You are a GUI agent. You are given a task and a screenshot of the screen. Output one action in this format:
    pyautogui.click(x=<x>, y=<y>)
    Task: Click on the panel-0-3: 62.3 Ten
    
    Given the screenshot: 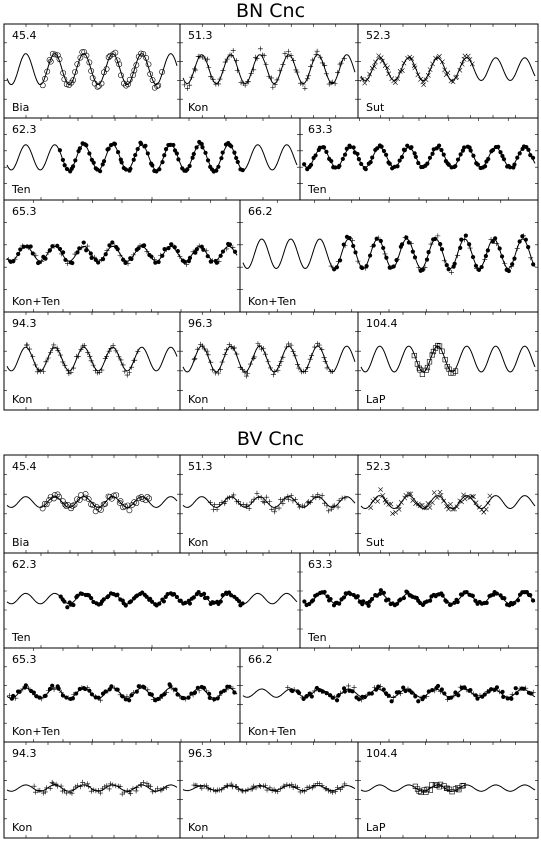 What is the action you would take?
    pyautogui.click(x=152, y=159)
    